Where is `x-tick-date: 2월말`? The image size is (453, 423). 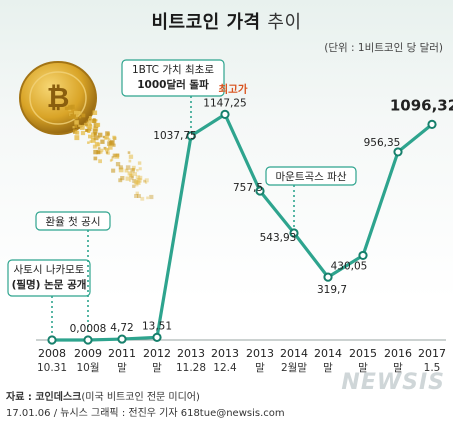
x-tick-date: 2월말 is located at coordinates (294, 368).